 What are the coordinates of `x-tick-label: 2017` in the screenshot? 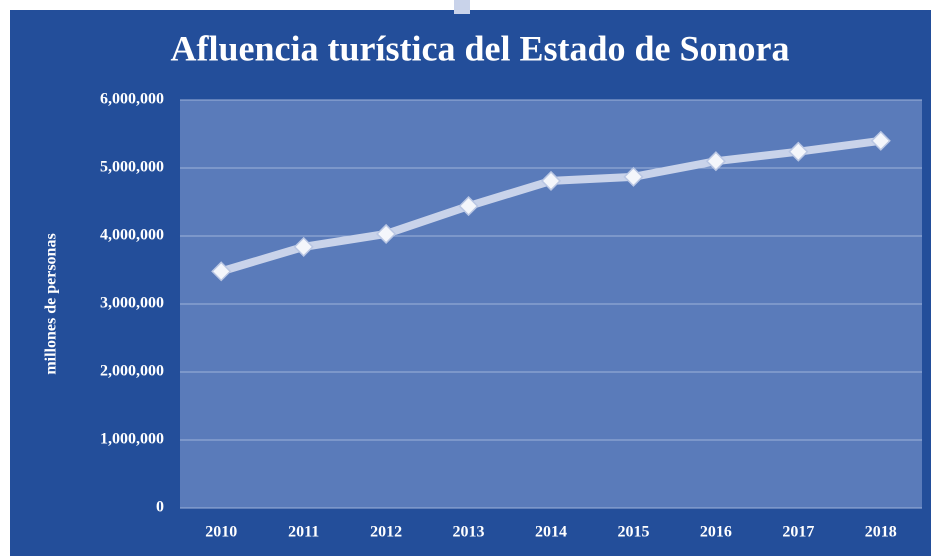 It's located at (798, 532).